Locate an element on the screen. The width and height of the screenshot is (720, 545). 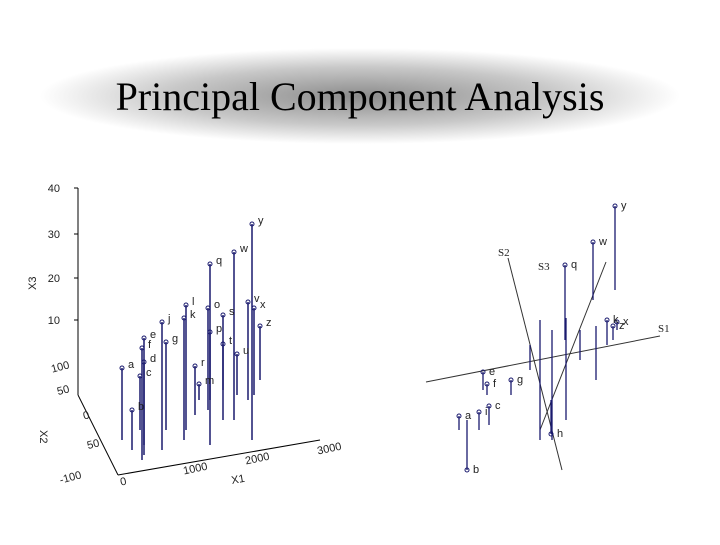
z-tick-label: 40 is located at coordinates (54, 189).